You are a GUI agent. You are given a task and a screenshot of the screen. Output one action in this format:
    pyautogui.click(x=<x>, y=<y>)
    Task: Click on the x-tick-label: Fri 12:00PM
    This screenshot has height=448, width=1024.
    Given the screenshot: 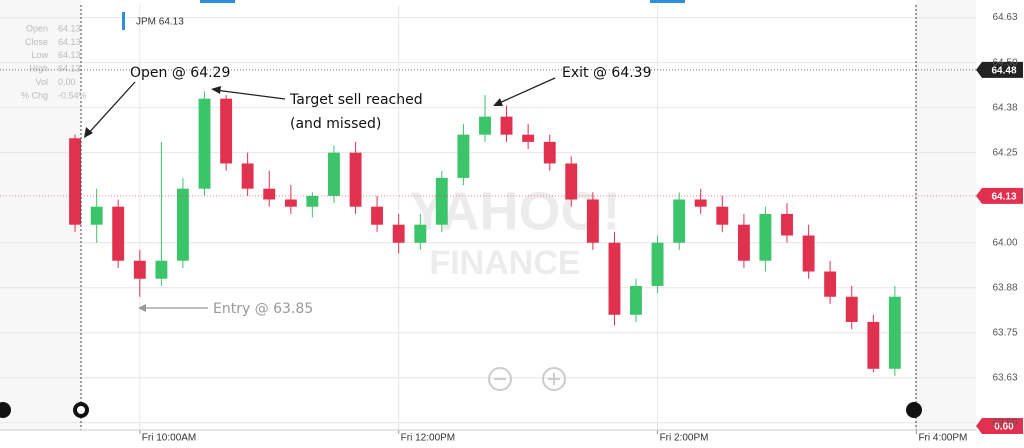 What is the action you would take?
    pyautogui.click(x=428, y=438)
    